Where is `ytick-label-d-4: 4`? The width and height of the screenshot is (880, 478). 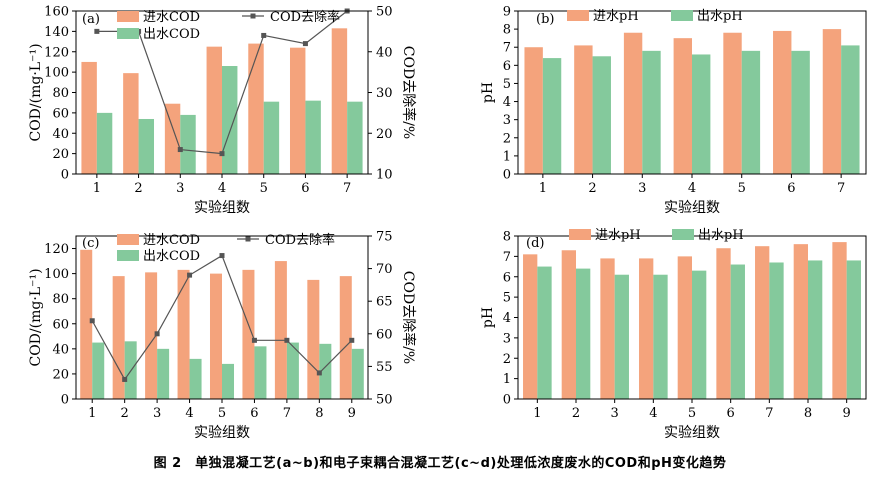 ytick-label-d-4: 4 is located at coordinates (507, 318).